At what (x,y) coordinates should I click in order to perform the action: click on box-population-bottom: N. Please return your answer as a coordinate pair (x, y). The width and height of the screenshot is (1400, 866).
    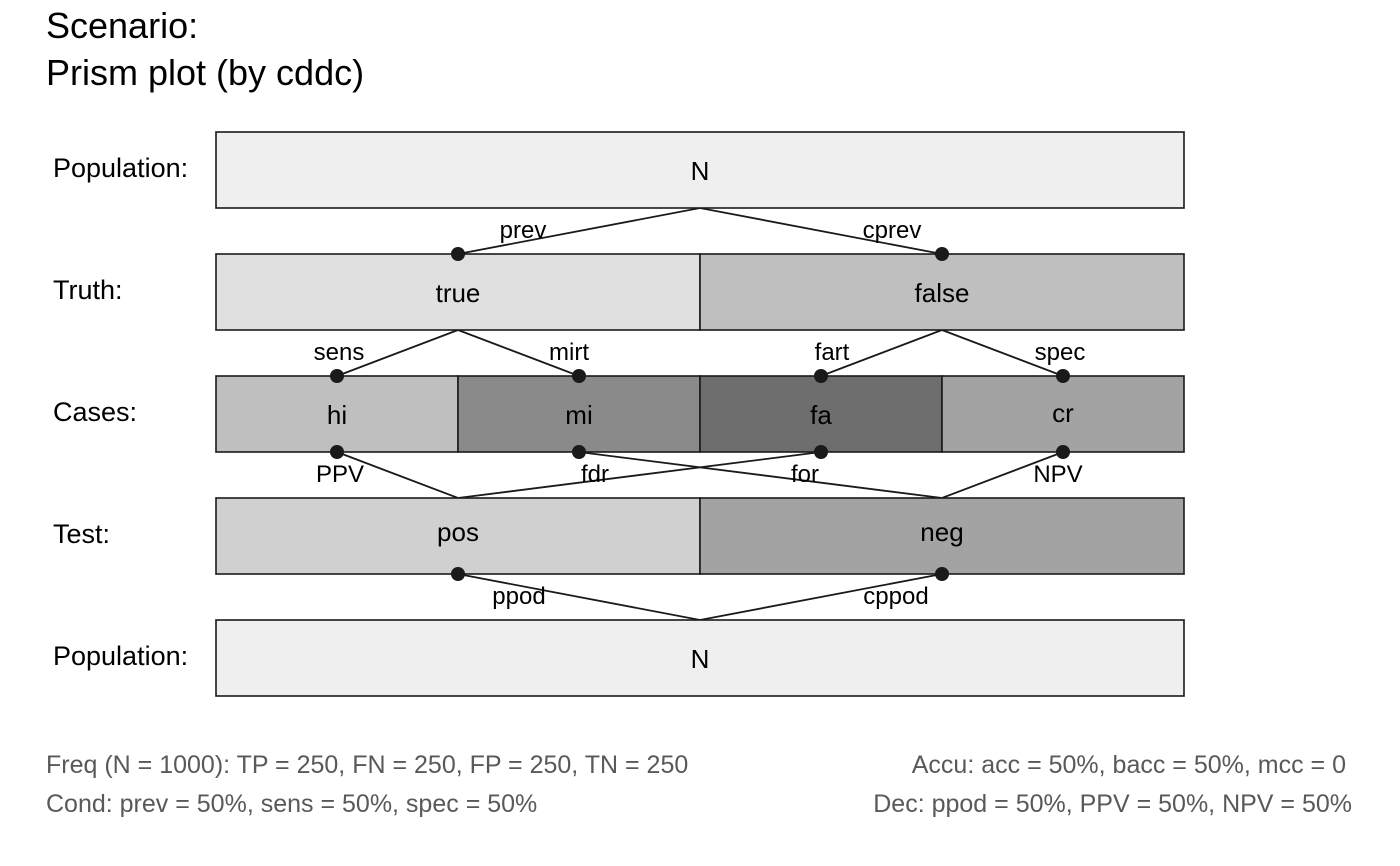
    Looking at the image, I should click on (700, 658).